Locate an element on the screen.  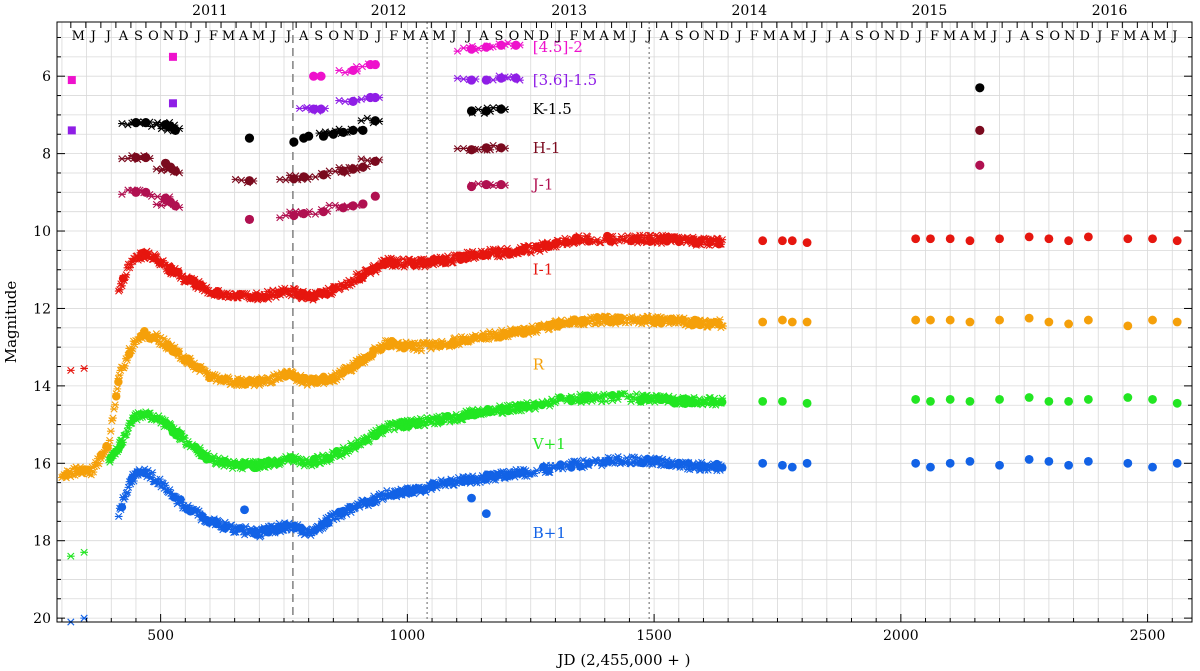
month-label: O is located at coordinates (694, 36).